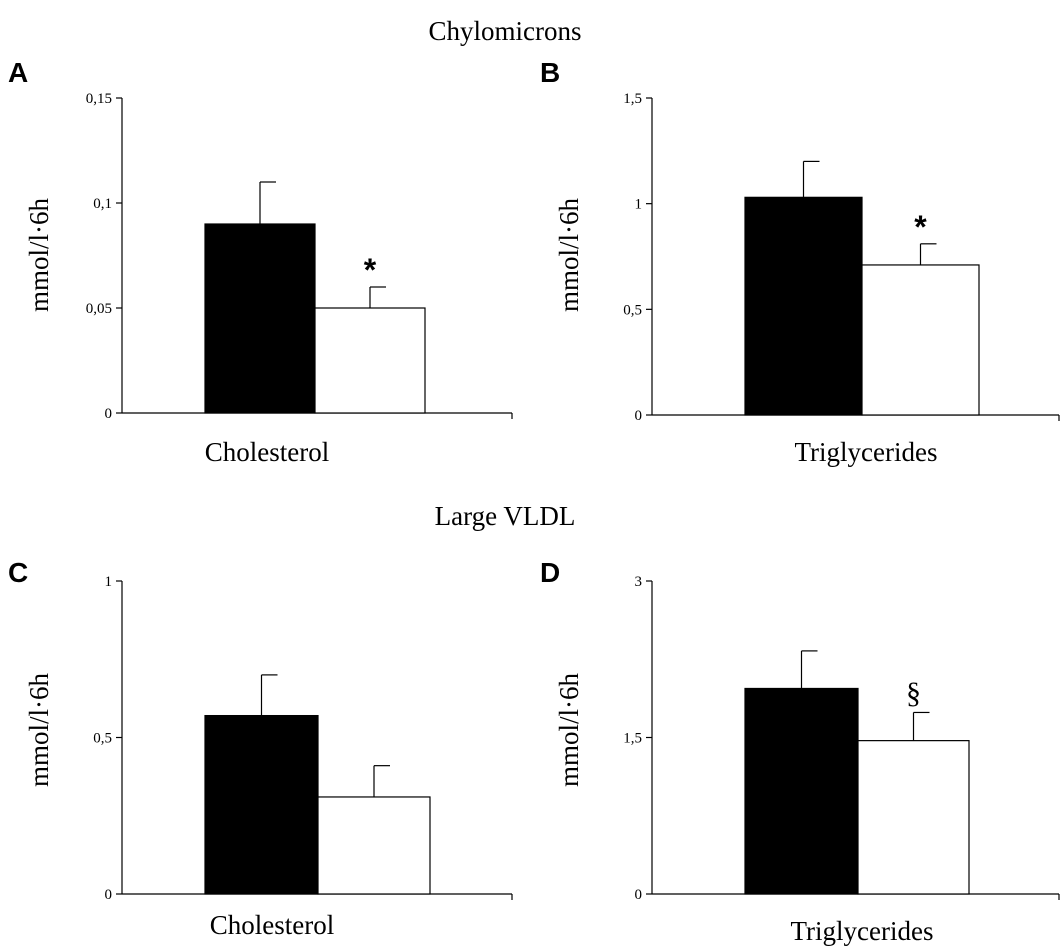  What do you see at coordinates (505, 516) in the screenshot?
I see `section-title-large-vldl: Large VLDL` at bounding box center [505, 516].